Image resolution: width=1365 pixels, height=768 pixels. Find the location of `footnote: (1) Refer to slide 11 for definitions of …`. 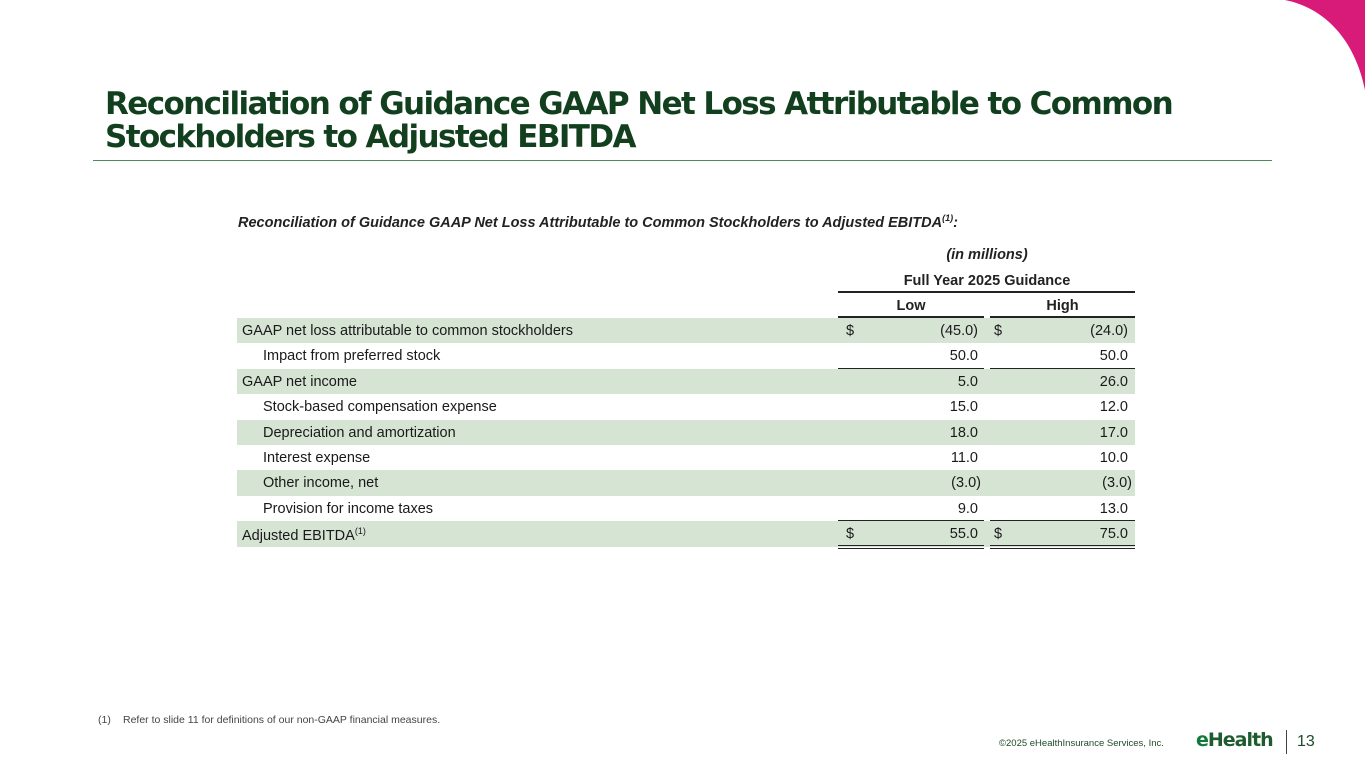

footnote: (1) Refer to slide 11 for definitions of … is located at coordinates (269, 720).